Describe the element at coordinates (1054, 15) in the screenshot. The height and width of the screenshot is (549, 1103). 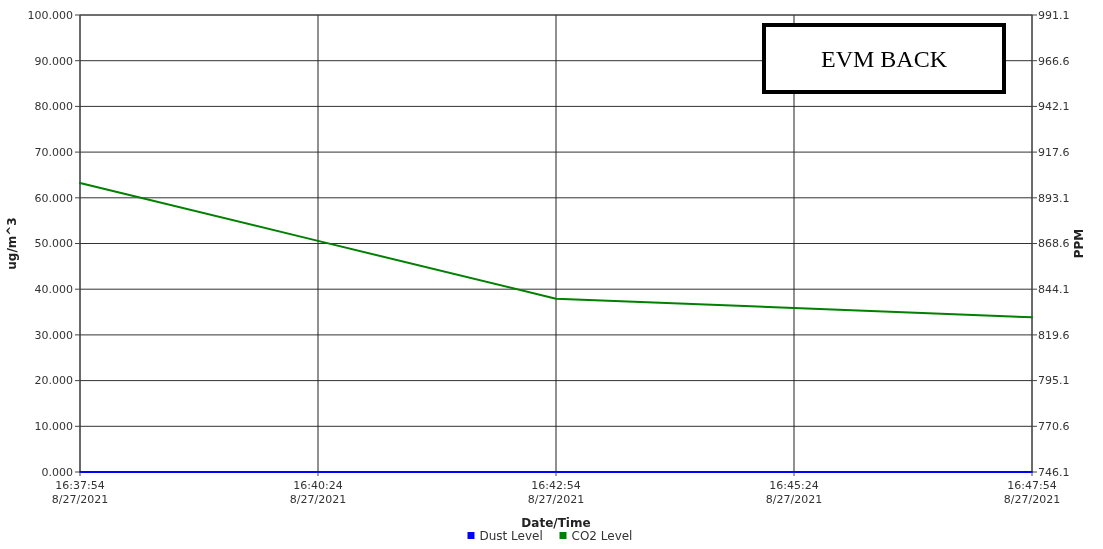
I see `y2-tick-label: 991.1` at that location.